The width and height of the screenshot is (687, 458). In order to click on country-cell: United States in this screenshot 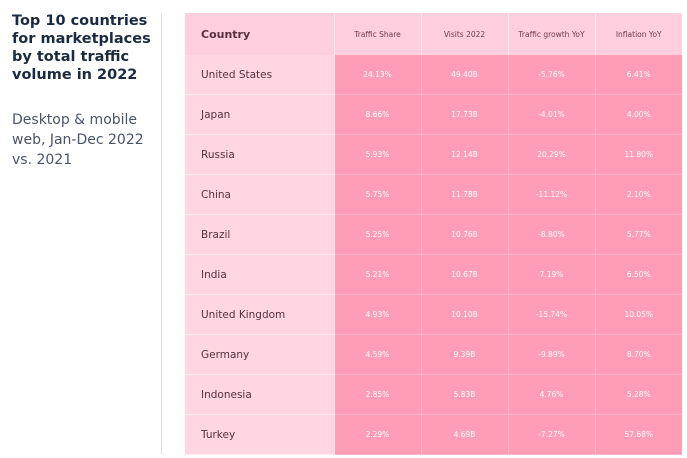, I will do `click(260, 75)`.